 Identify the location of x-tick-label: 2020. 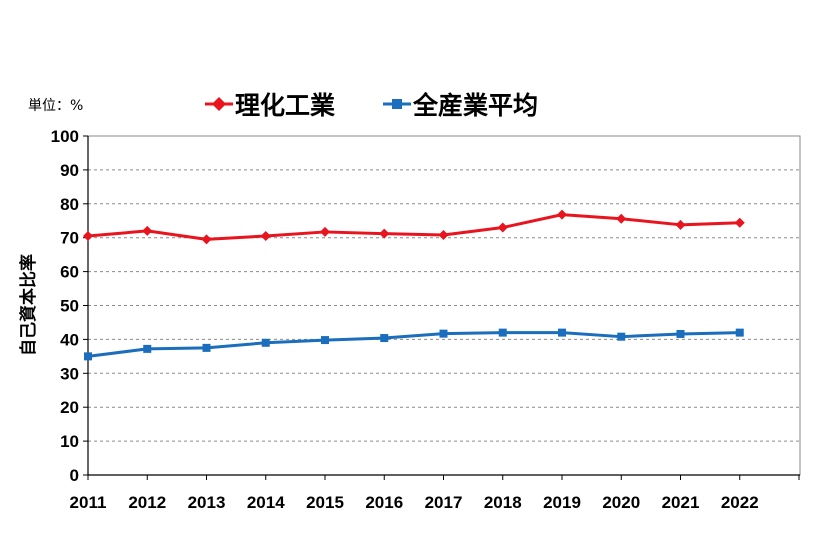
(621, 502).